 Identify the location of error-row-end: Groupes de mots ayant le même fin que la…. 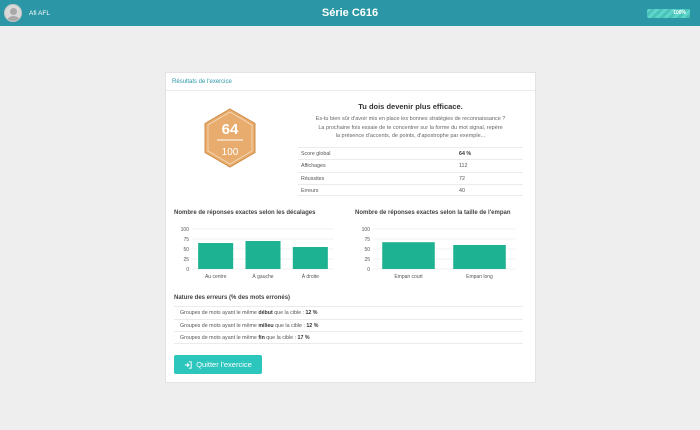
(348, 338).